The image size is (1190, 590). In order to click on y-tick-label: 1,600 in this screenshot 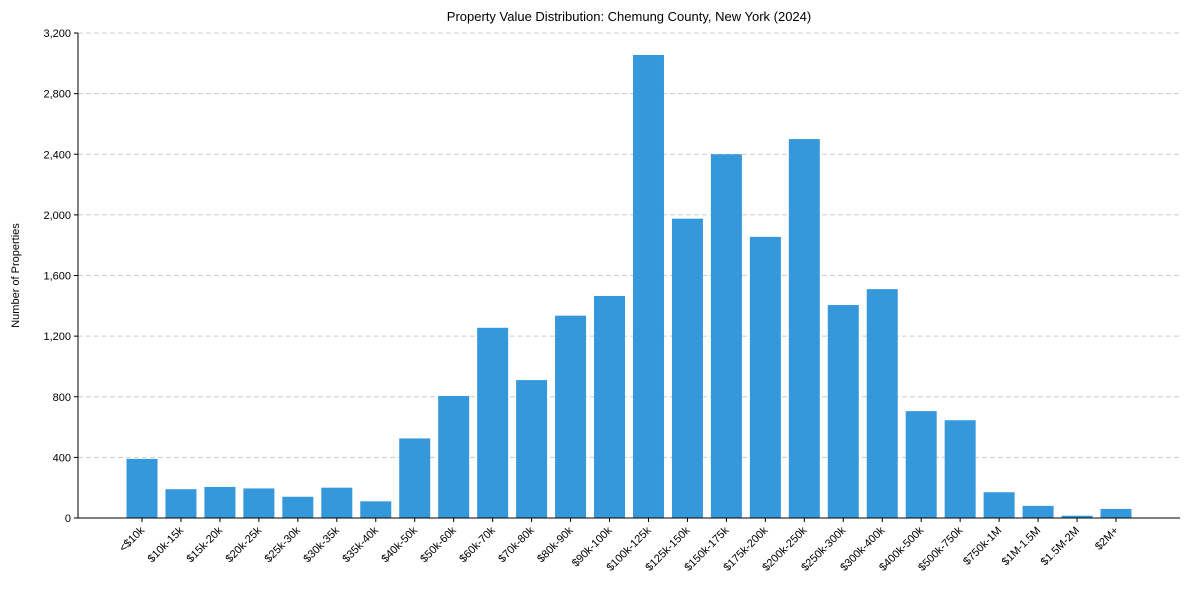, I will do `click(57, 277)`.